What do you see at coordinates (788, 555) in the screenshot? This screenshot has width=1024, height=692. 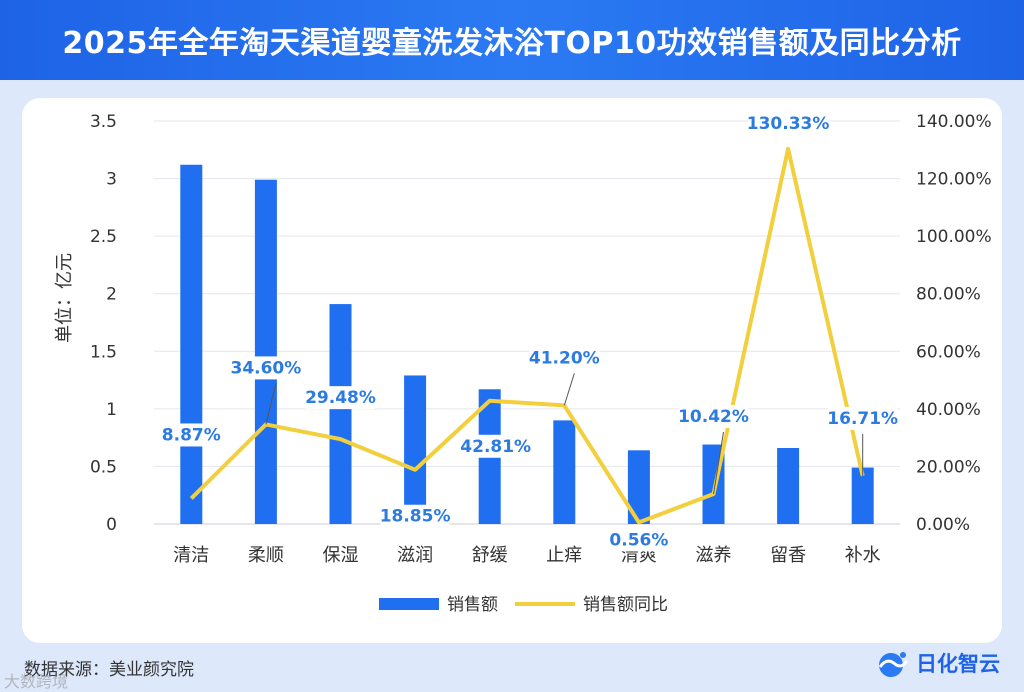 I see `x-category-label: 留香` at bounding box center [788, 555].